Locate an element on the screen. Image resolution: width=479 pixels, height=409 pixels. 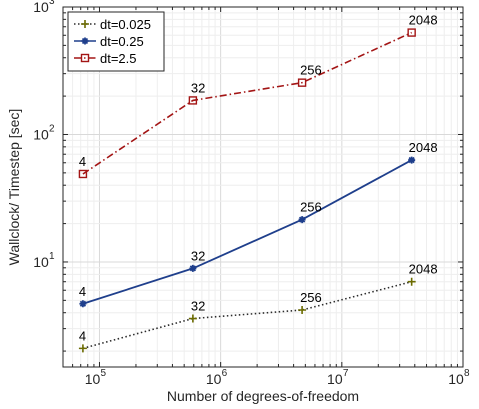
y-tick-label: 10 1 is located at coordinates (44, 260).